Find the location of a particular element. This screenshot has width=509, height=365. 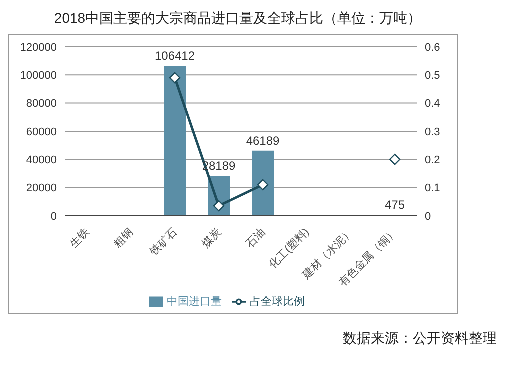

y-tick-label: 0 is located at coordinates (53, 216).